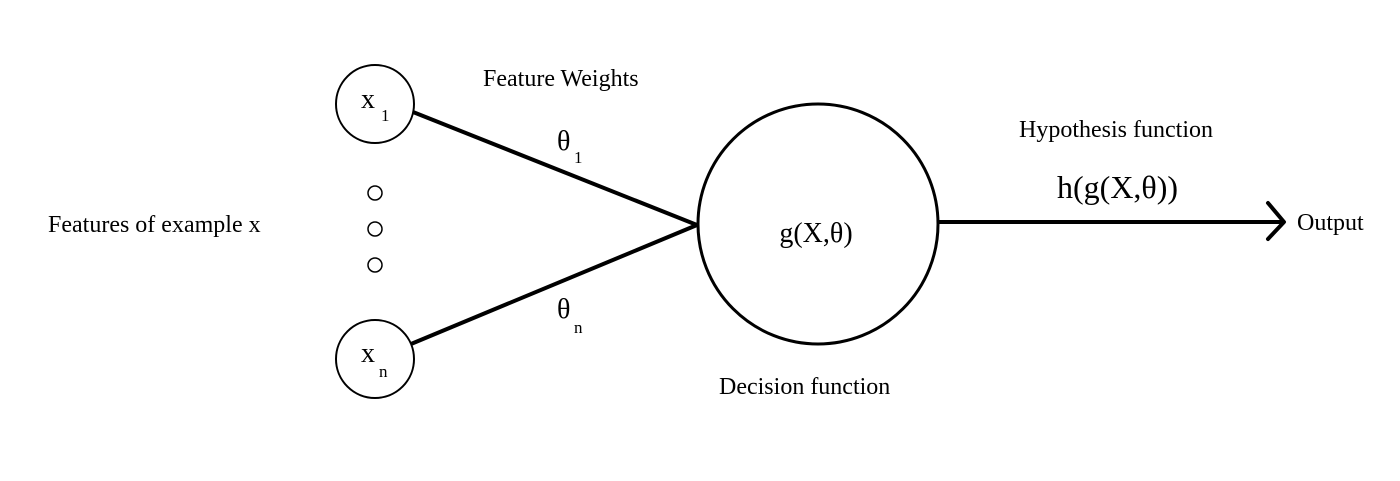 Image resolution: width=1400 pixels, height=481 pixels. I want to click on weight-theta-n: θ, so click(563, 309).